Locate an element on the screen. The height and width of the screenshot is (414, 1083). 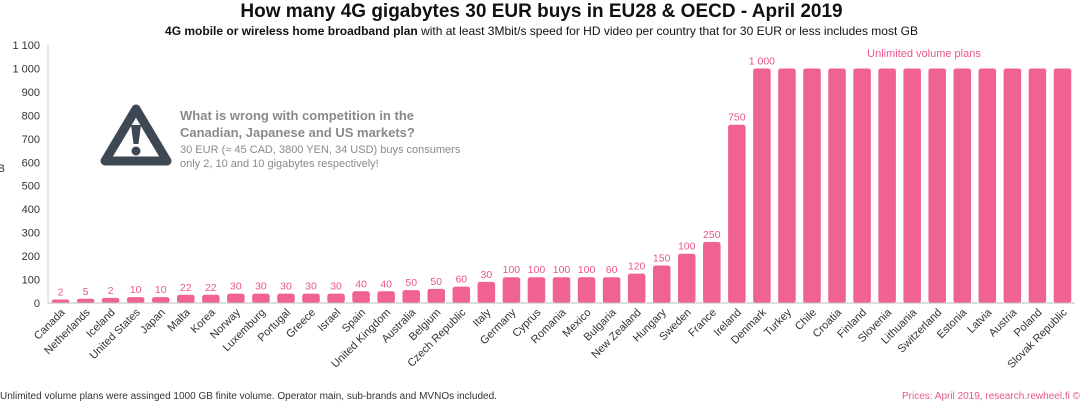
data-label: 1 000 is located at coordinates (762, 61).